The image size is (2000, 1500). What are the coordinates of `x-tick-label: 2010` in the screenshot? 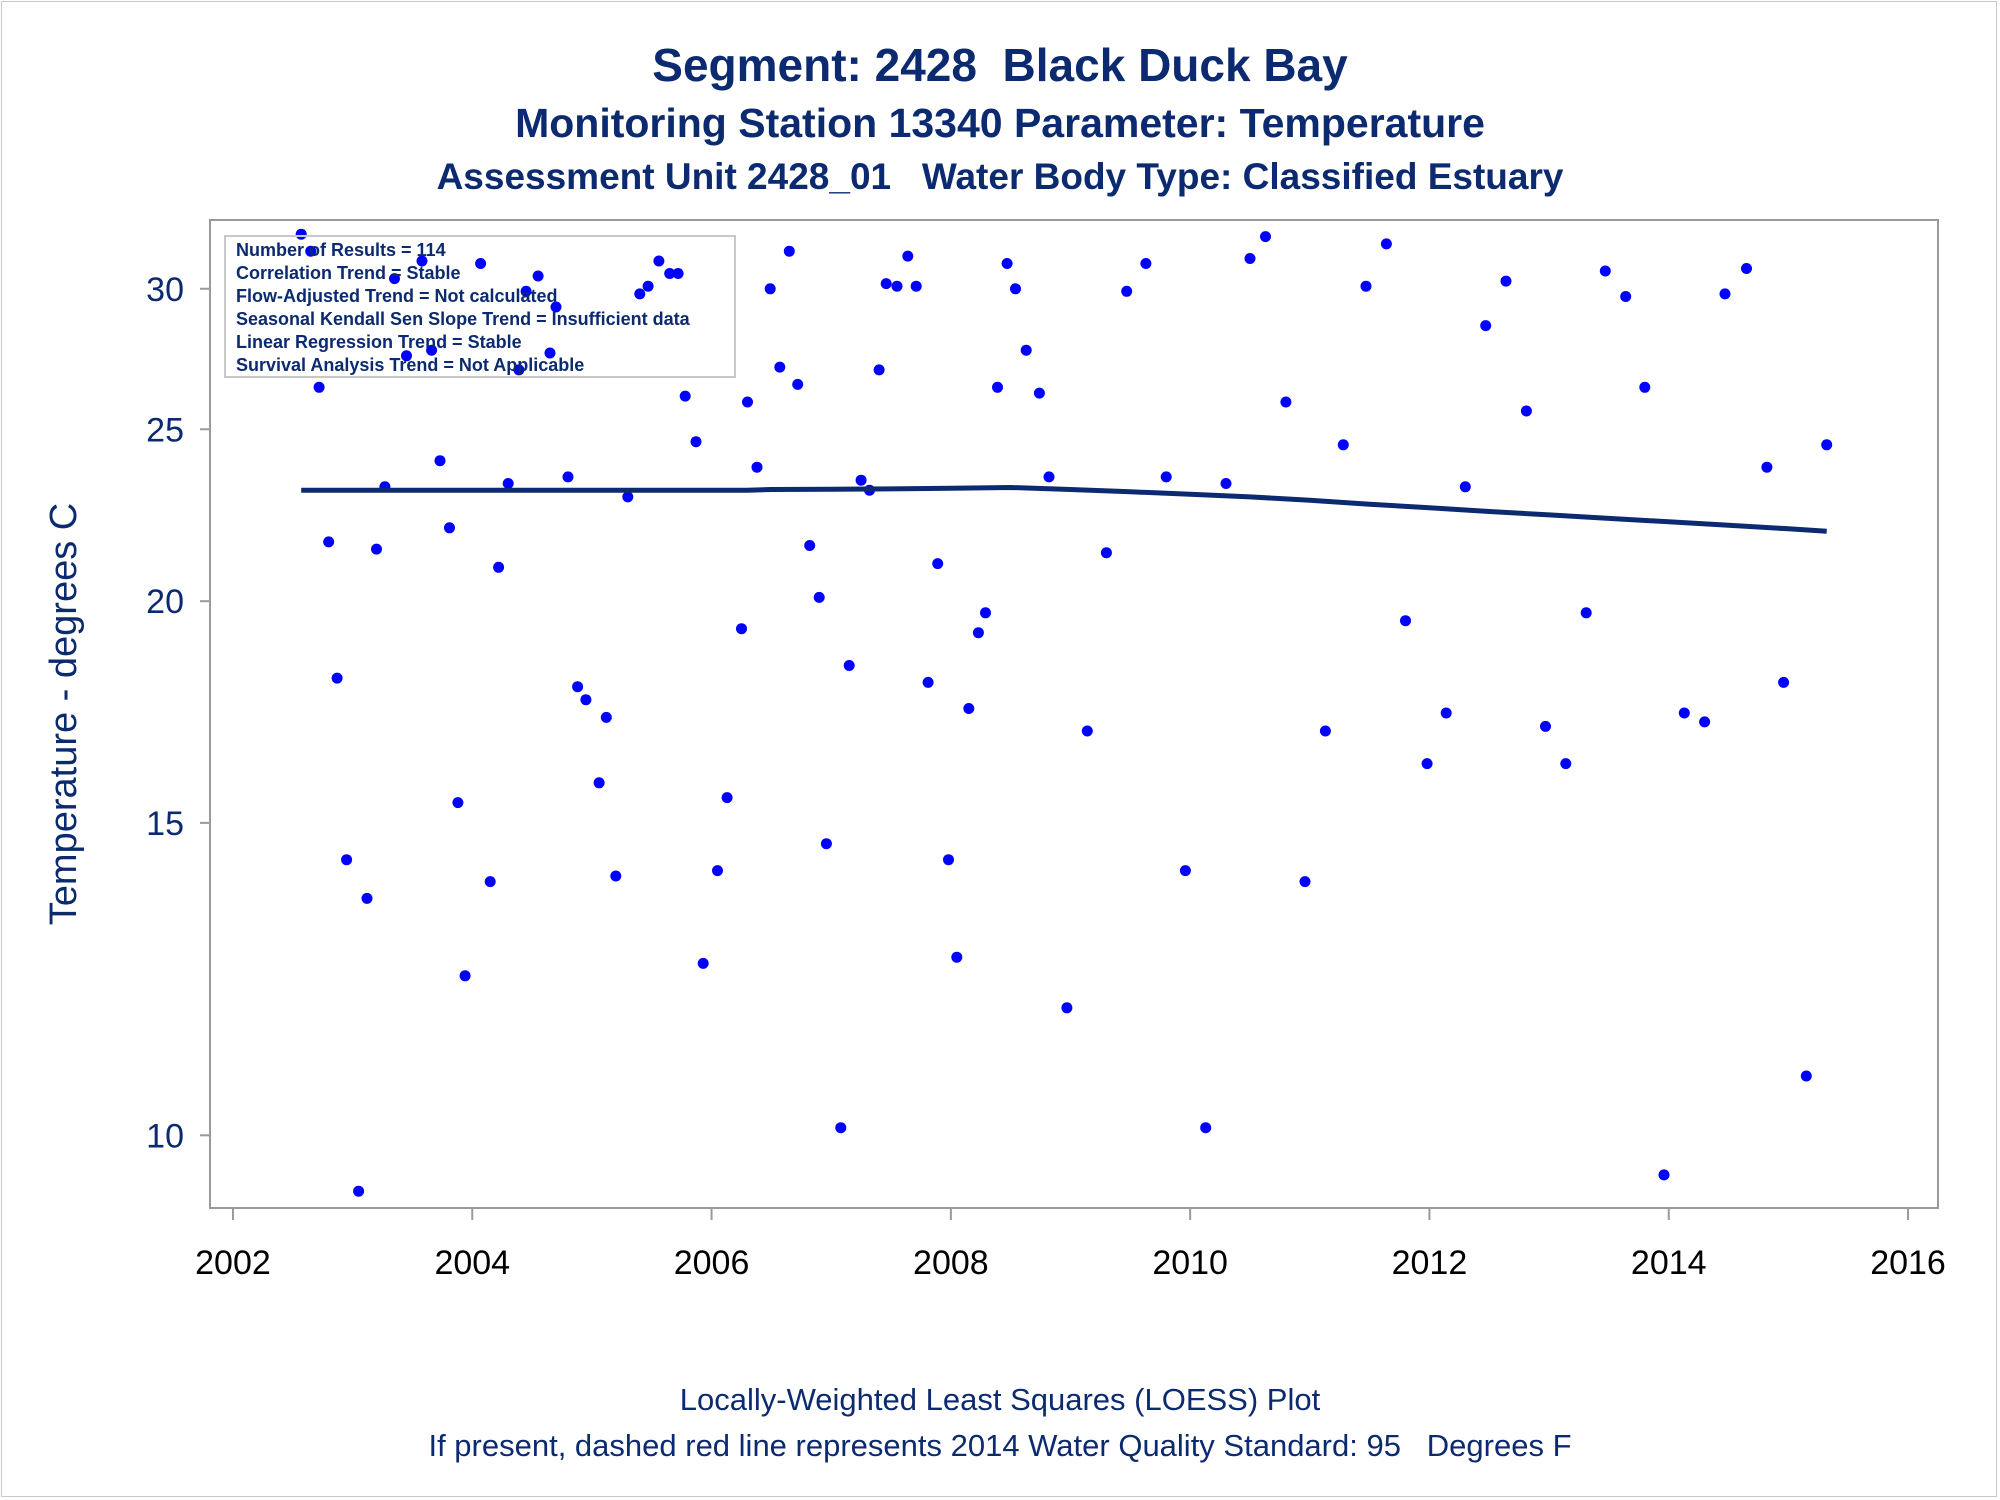 It's located at (1190, 1263).